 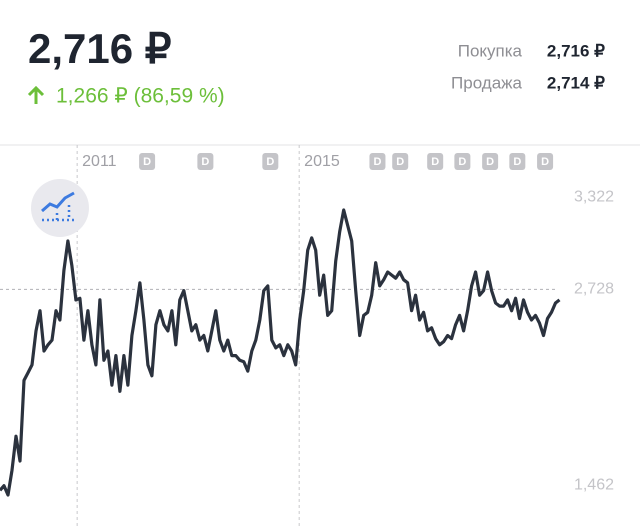 What do you see at coordinates (36, 94) in the screenshot?
I see `up-arrow` at bounding box center [36, 94].